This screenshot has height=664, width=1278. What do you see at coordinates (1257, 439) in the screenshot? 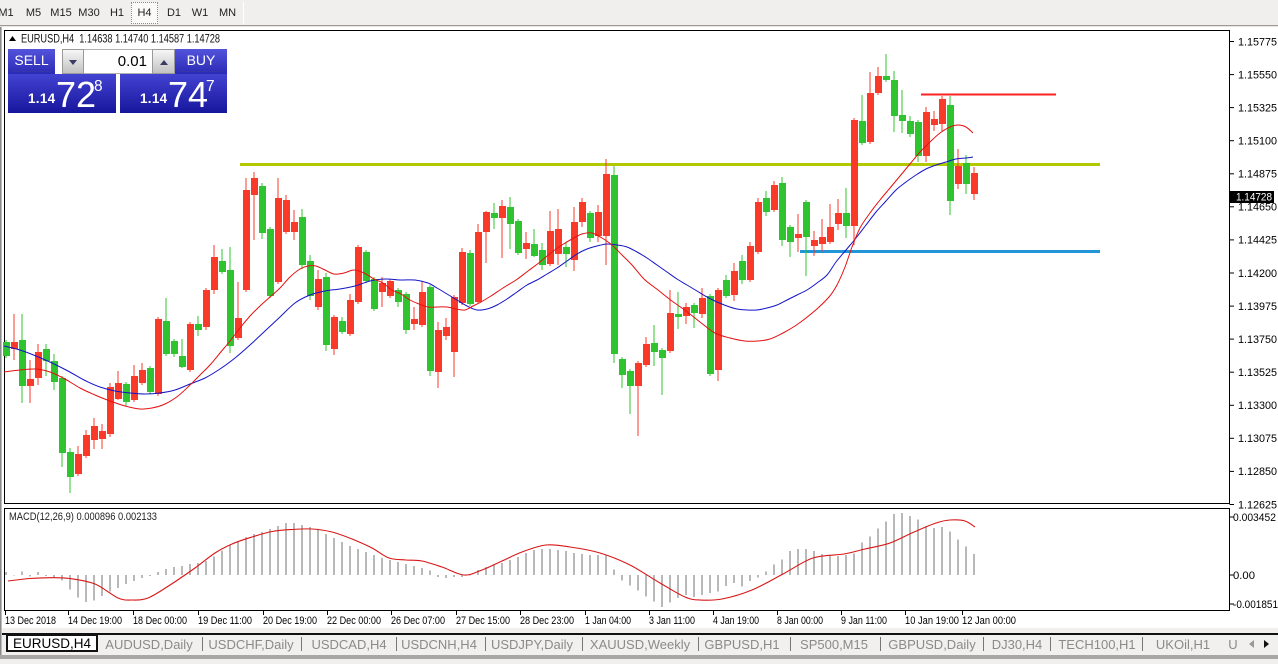
I see `svg-text: 1.13075` at bounding box center [1257, 439].